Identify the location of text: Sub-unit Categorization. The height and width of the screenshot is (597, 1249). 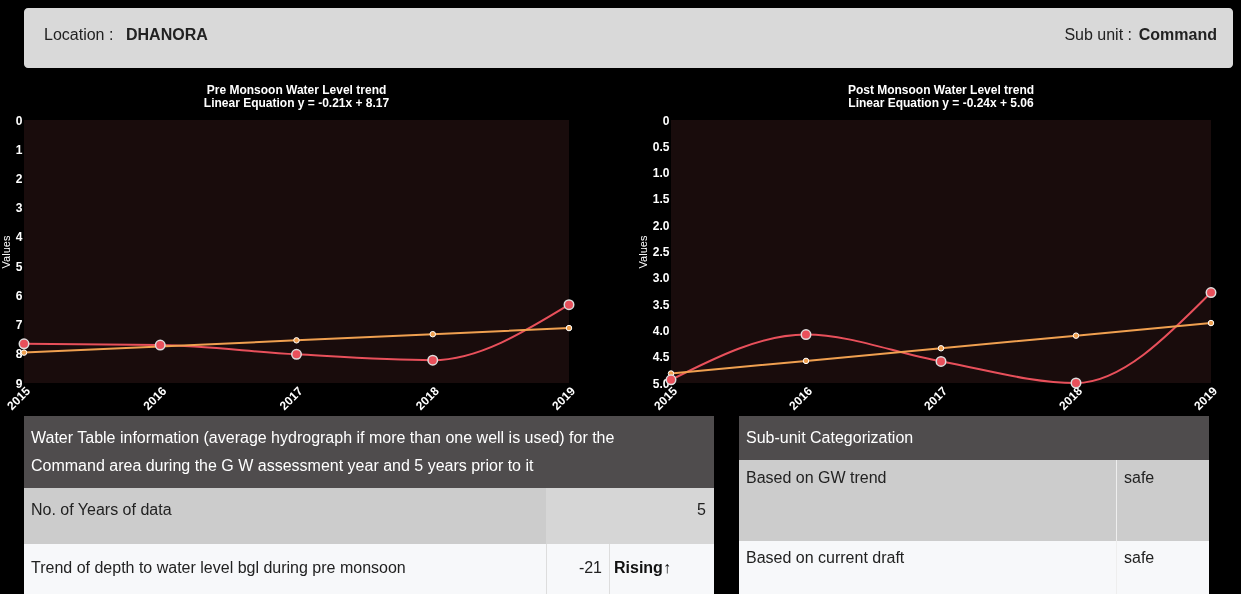
(830, 437).